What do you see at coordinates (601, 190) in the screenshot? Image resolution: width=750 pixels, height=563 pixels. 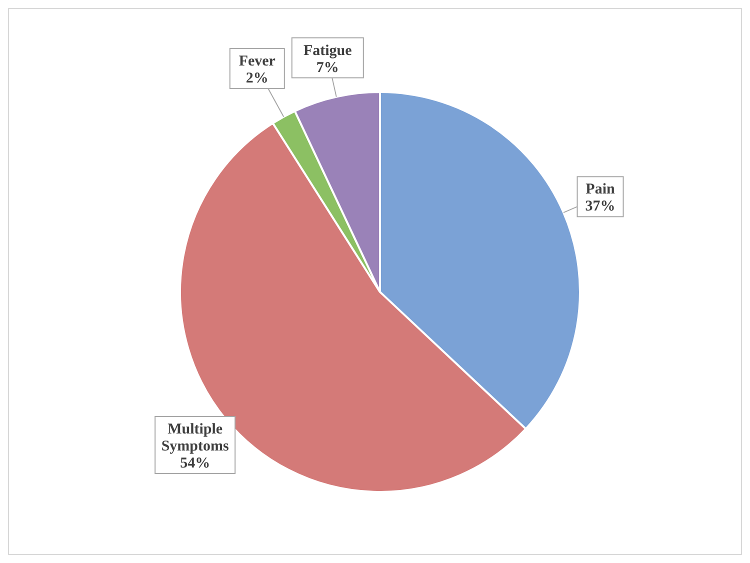 I see `slice-label: Pain` at bounding box center [601, 190].